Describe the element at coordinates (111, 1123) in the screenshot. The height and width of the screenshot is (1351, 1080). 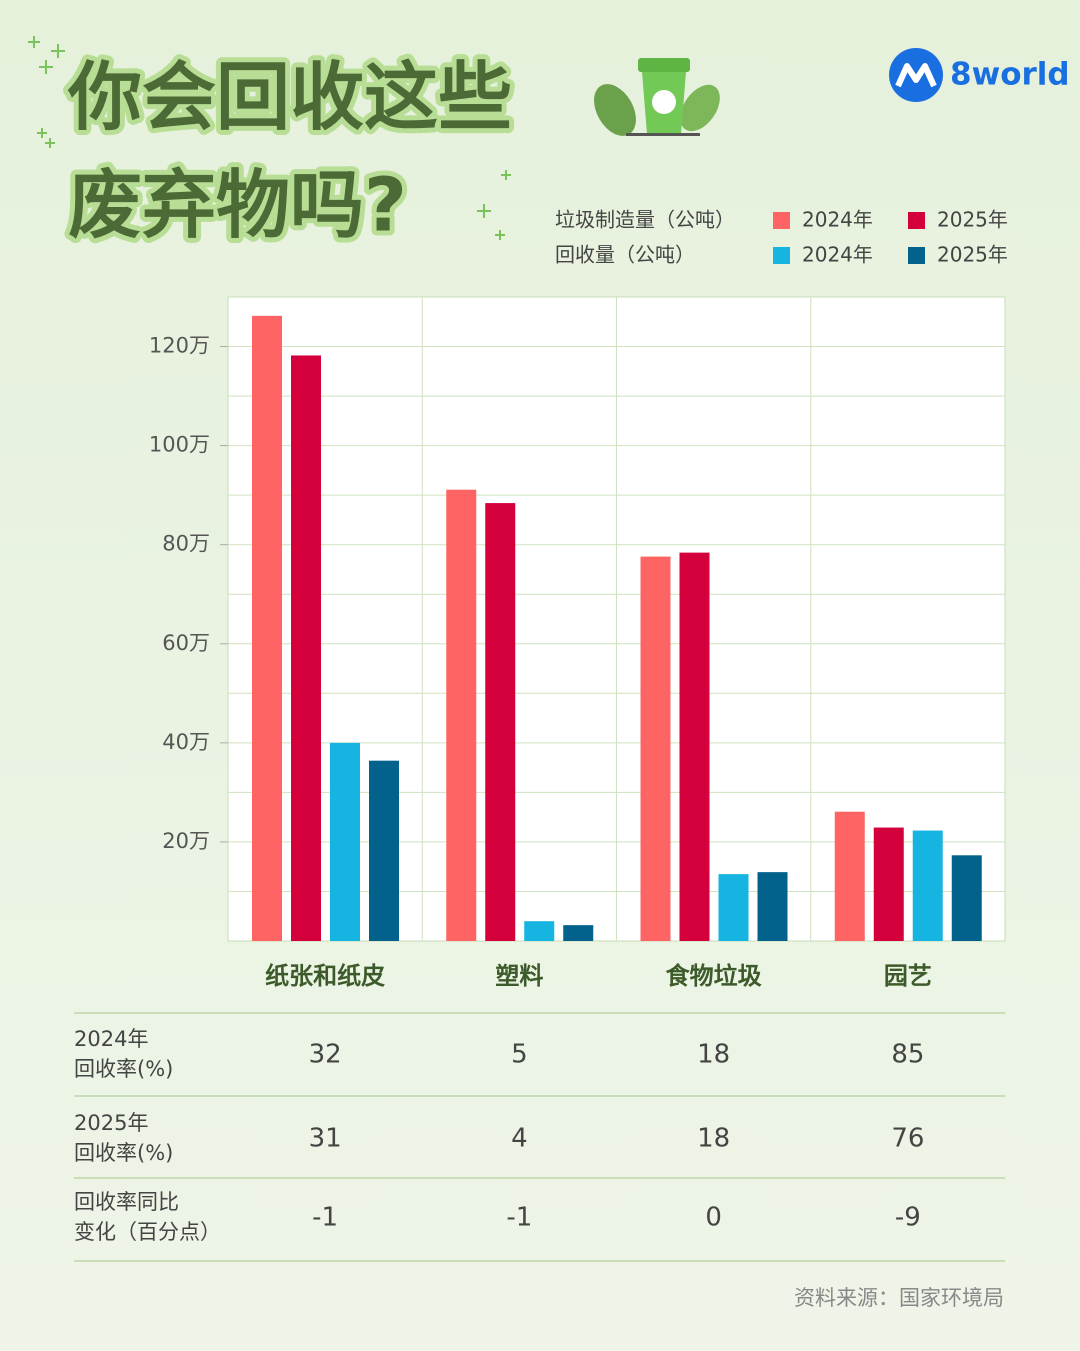
I see `row-label: 2025年` at that location.